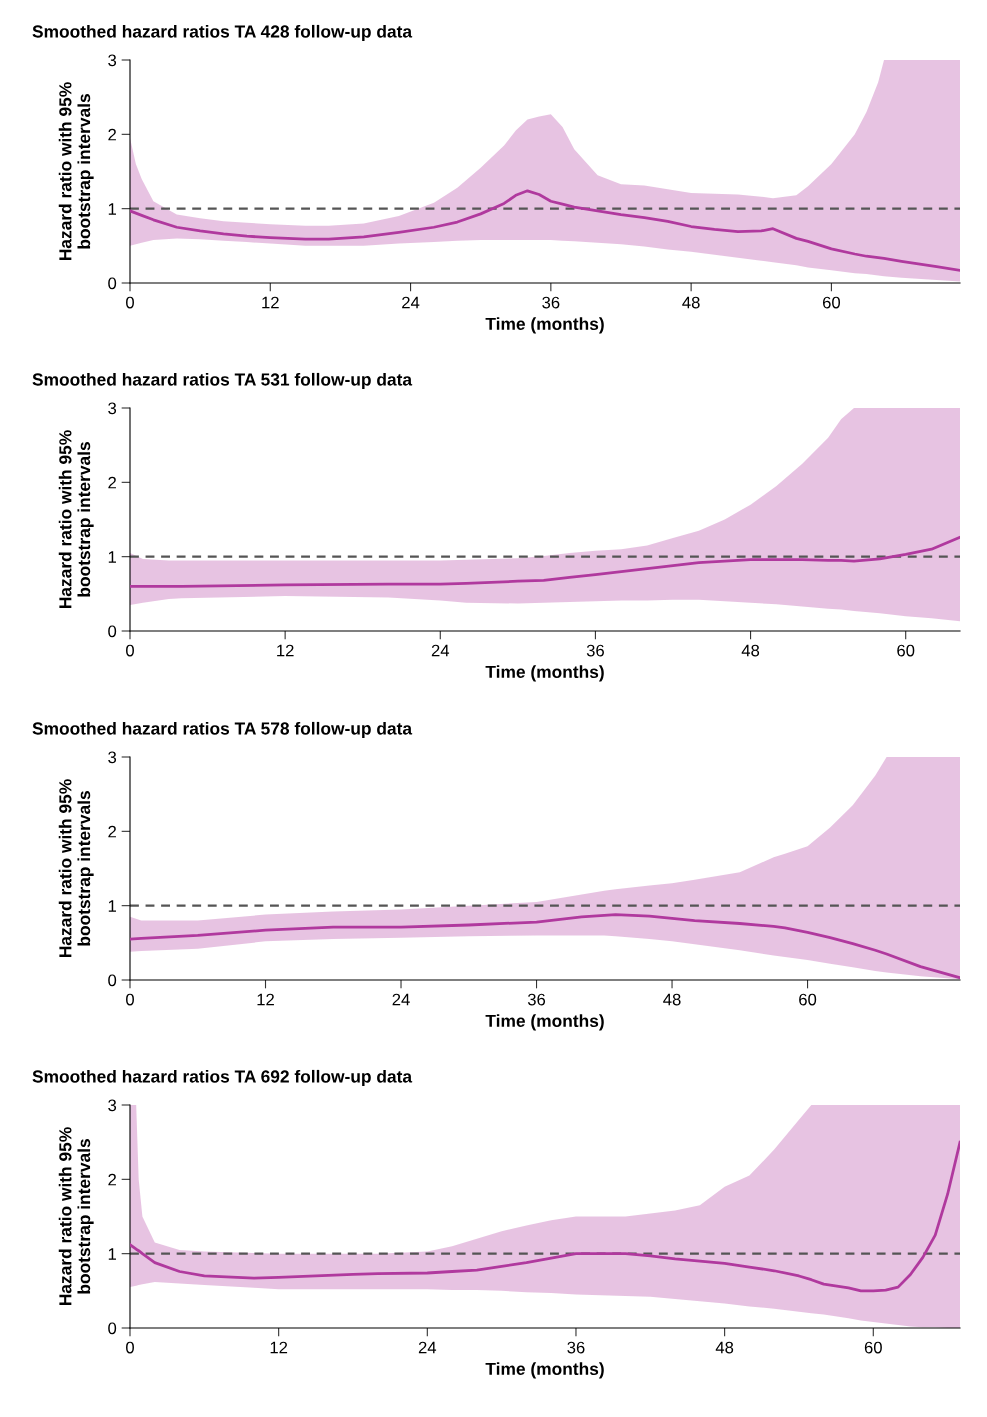 This screenshot has height=1417, width=987. I want to click on chart-title: Smoothed hazard ratios TA 692 follow-up data, so click(222, 1078).